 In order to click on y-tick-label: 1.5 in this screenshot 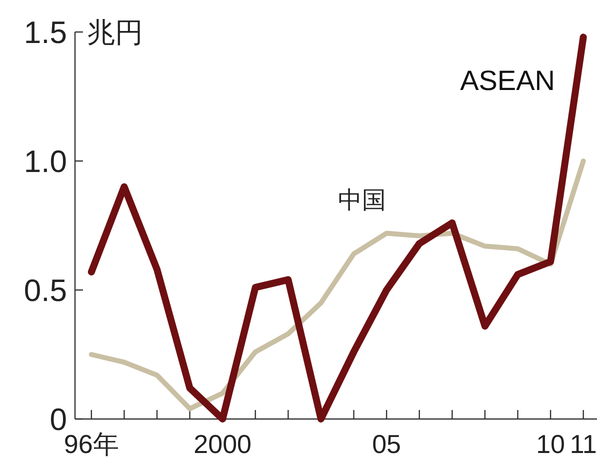, I will do `click(45, 32)`.